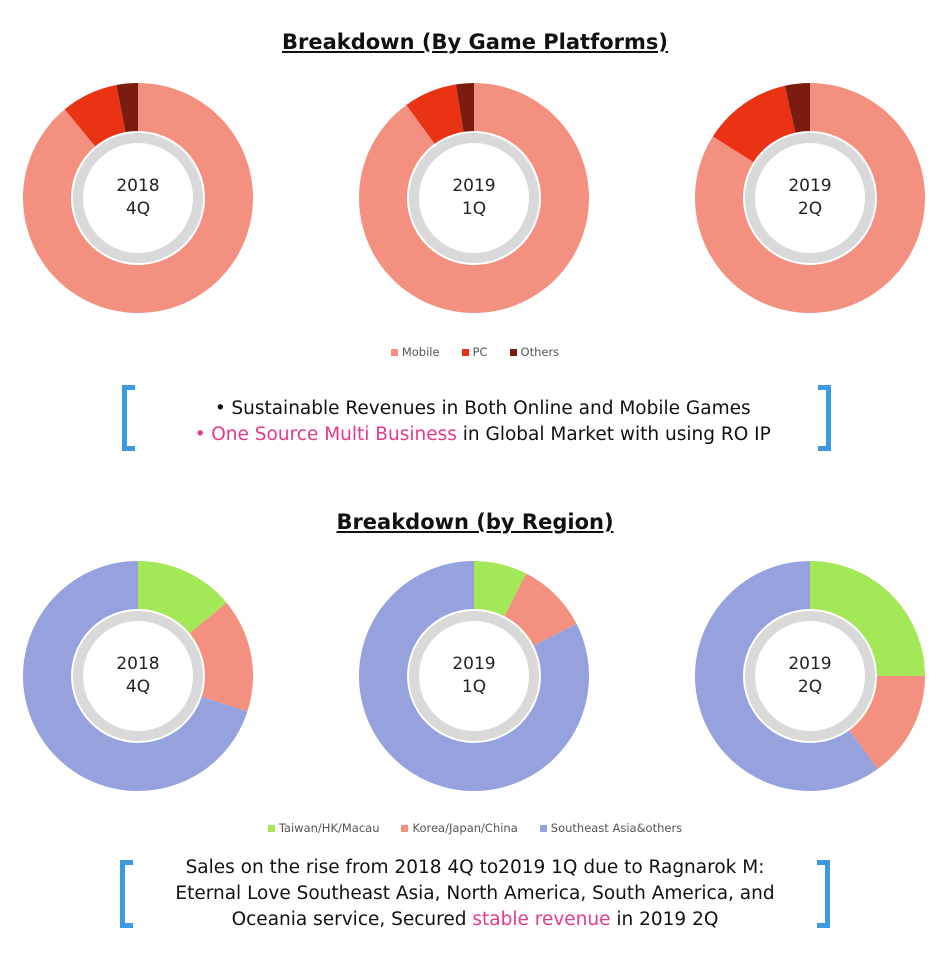  What do you see at coordinates (465, 828) in the screenshot?
I see `legend-label-korea: Korea/Japan/China` at bounding box center [465, 828].